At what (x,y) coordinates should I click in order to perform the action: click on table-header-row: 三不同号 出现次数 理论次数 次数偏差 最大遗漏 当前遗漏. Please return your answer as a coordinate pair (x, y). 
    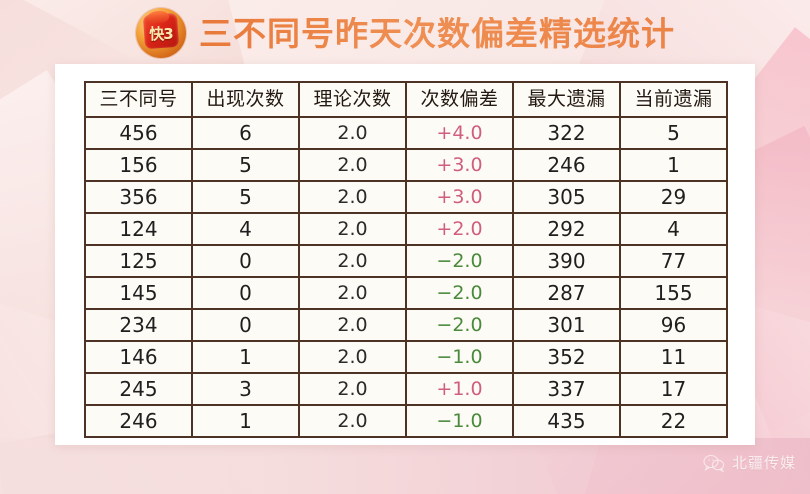
    Looking at the image, I should click on (406, 99).